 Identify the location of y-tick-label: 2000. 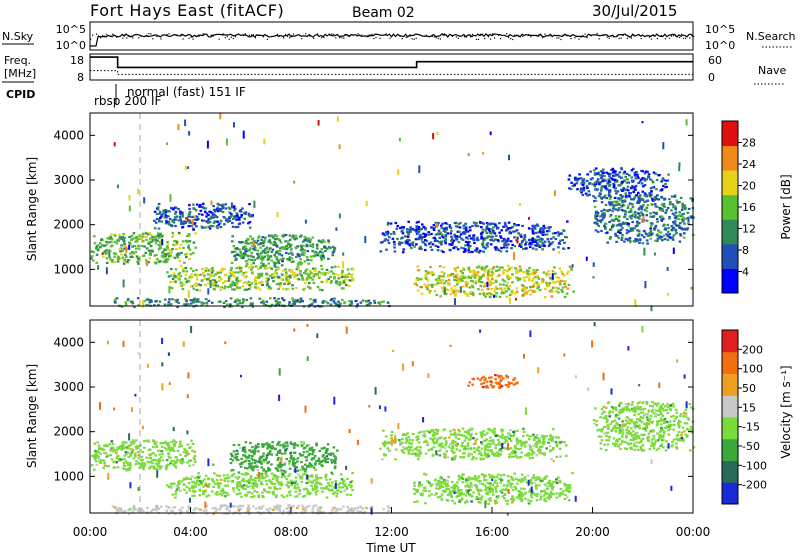
(68, 225).